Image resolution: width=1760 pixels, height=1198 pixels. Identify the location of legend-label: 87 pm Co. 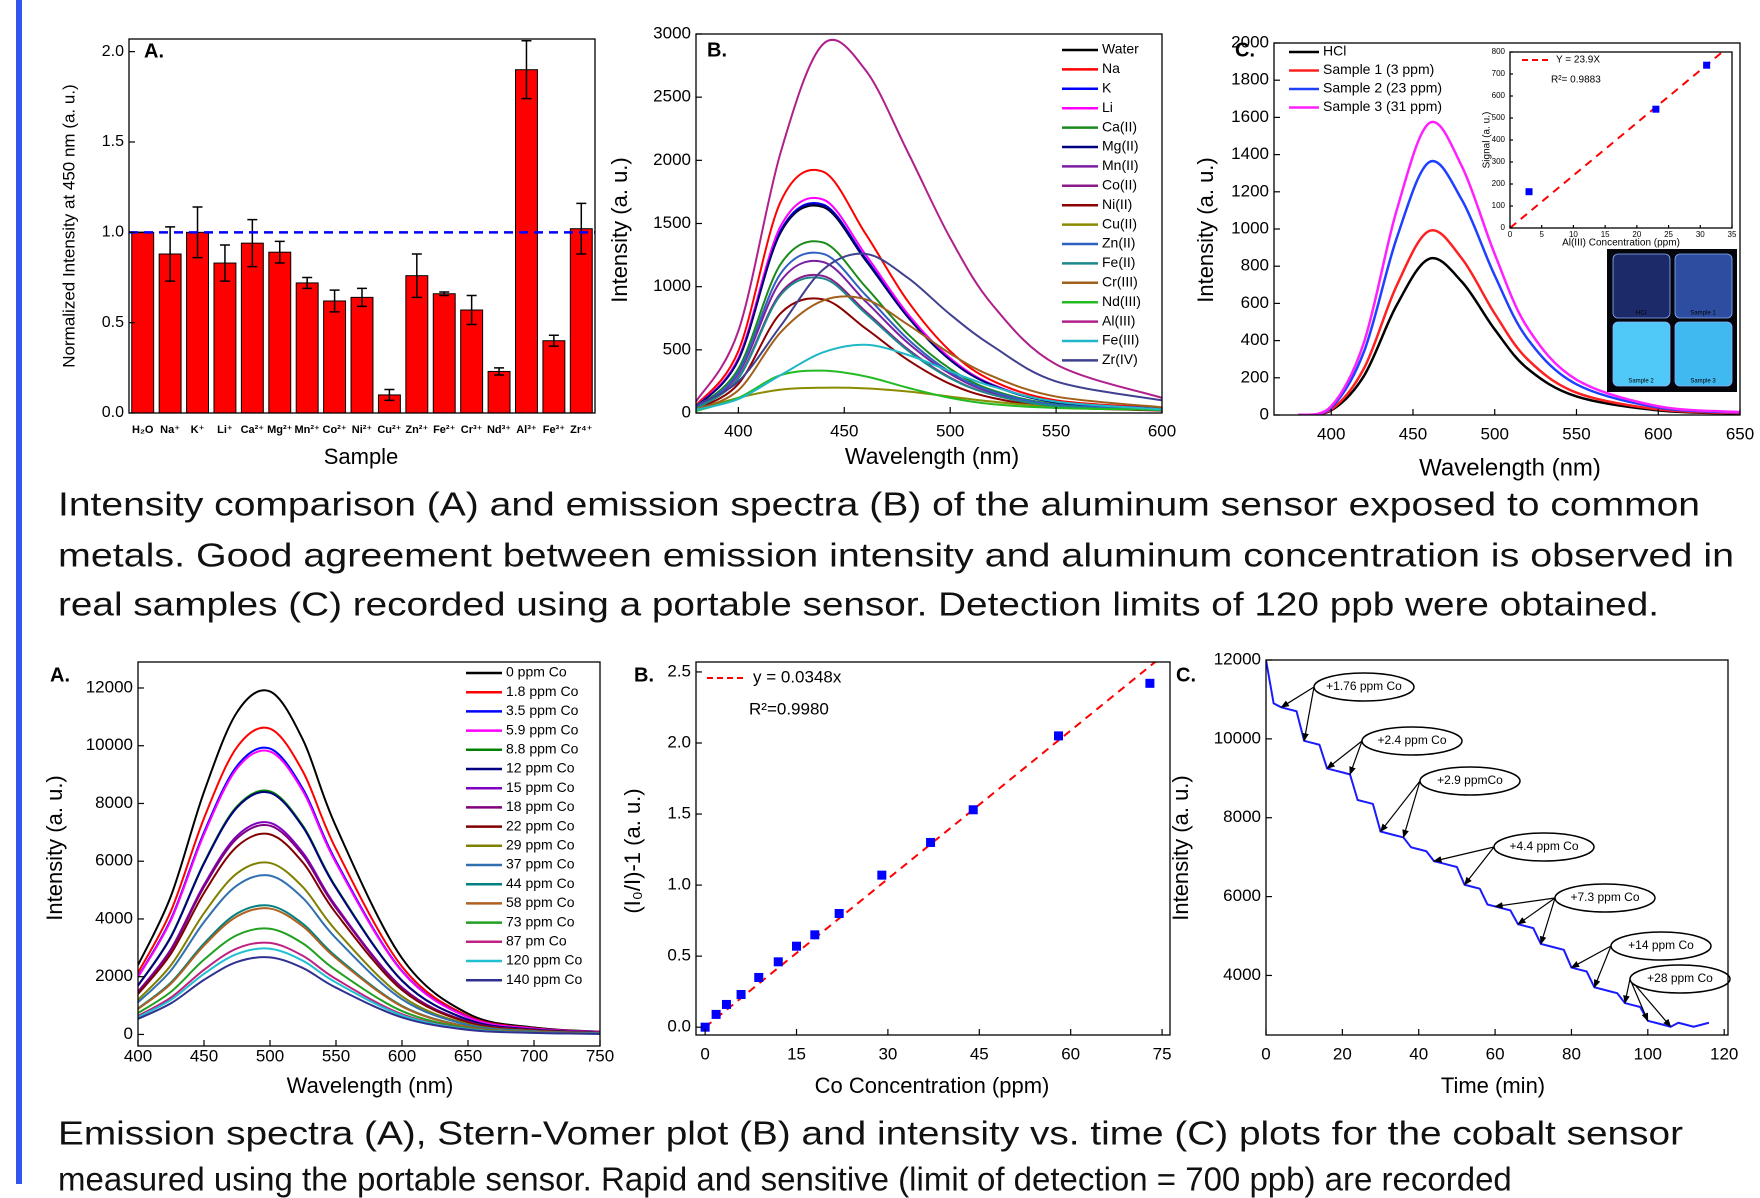
(536, 941).